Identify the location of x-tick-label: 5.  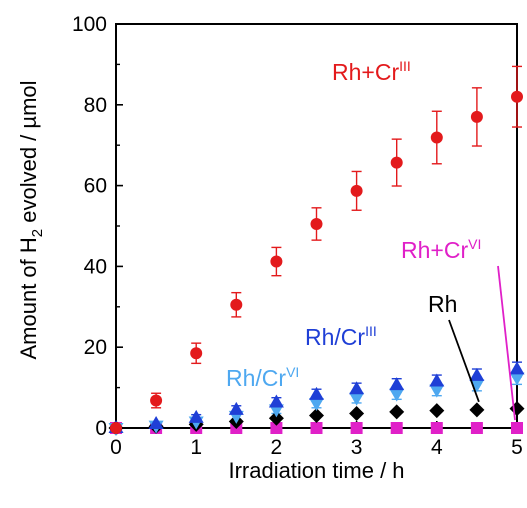
(517, 447).